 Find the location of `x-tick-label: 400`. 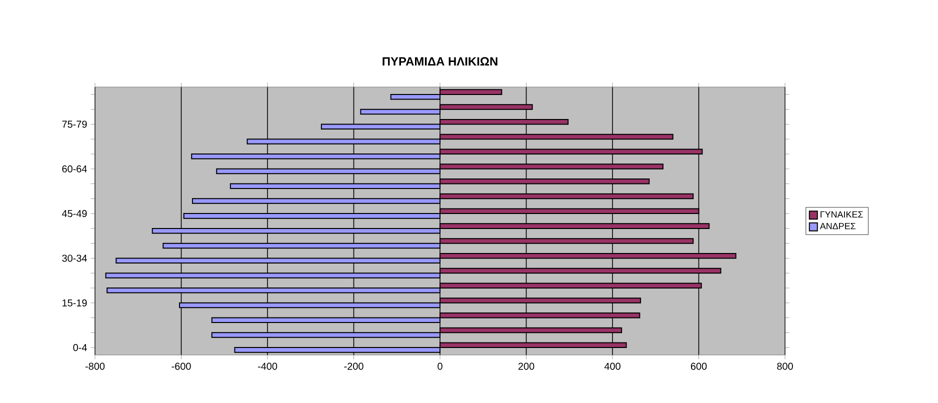

x-tick-label: 400 is located at coordinates (612, 366).